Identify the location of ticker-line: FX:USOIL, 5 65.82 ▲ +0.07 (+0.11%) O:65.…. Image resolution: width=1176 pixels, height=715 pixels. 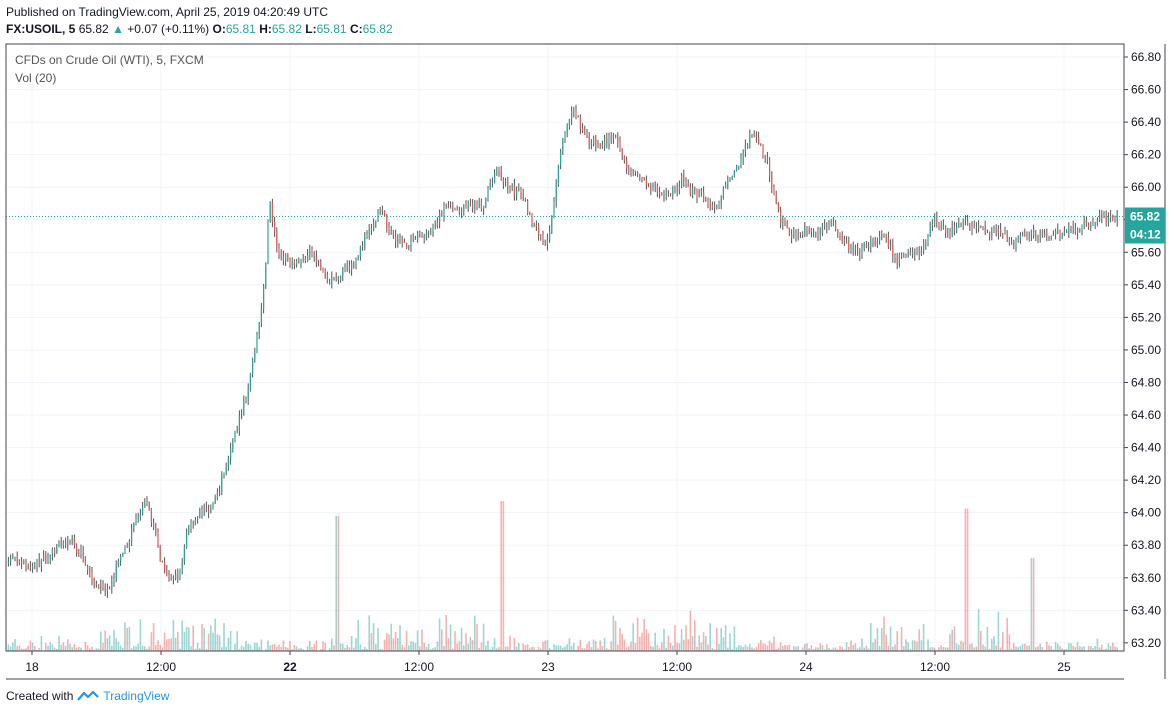
(199, 29).